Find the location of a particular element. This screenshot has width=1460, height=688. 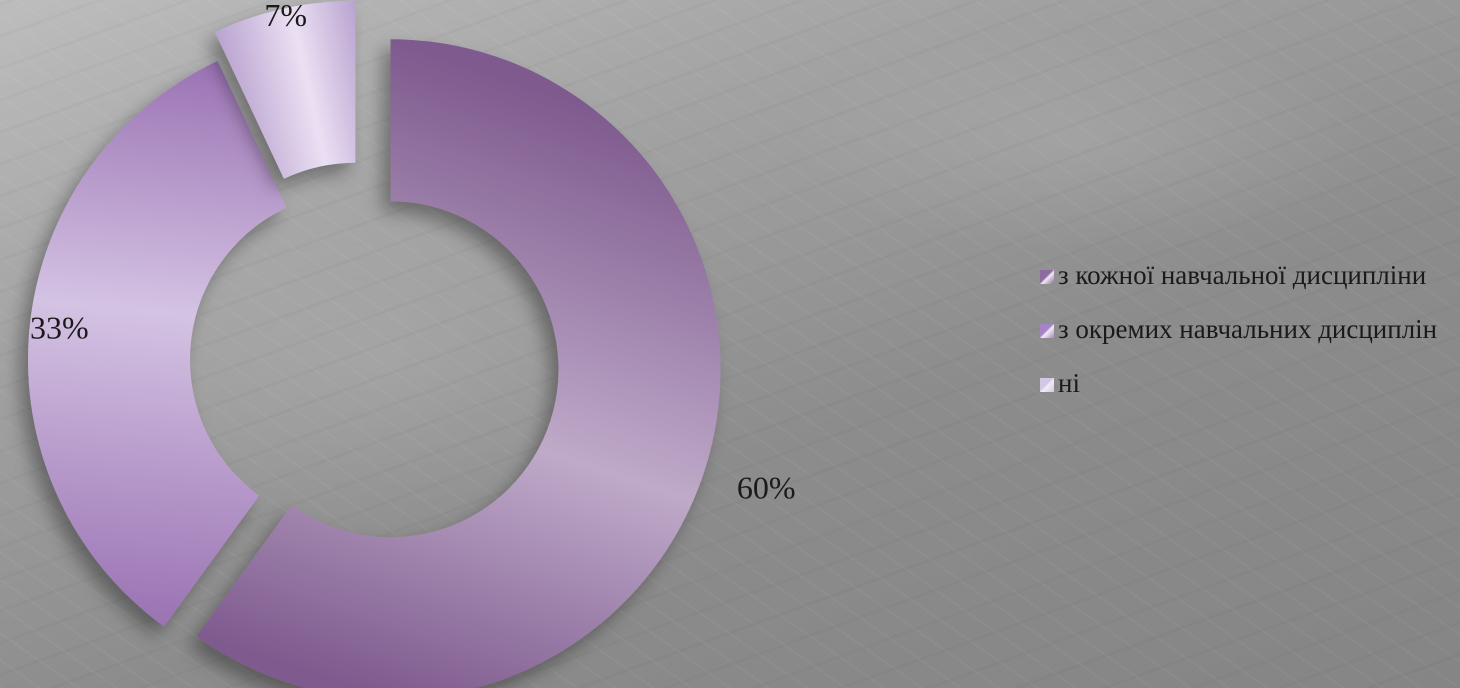

slice-value-label: 7% is located at coordinates (285, 16).